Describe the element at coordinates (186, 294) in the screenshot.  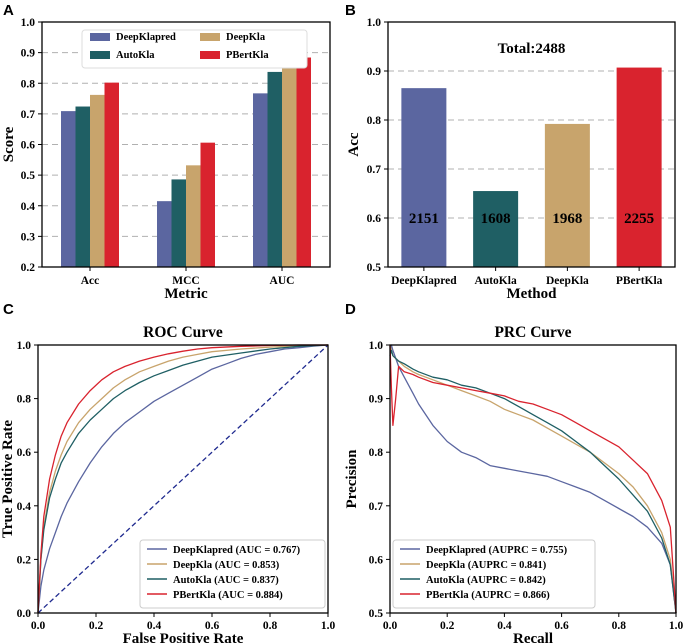
I see `x-axis-label: Metric` at that location.